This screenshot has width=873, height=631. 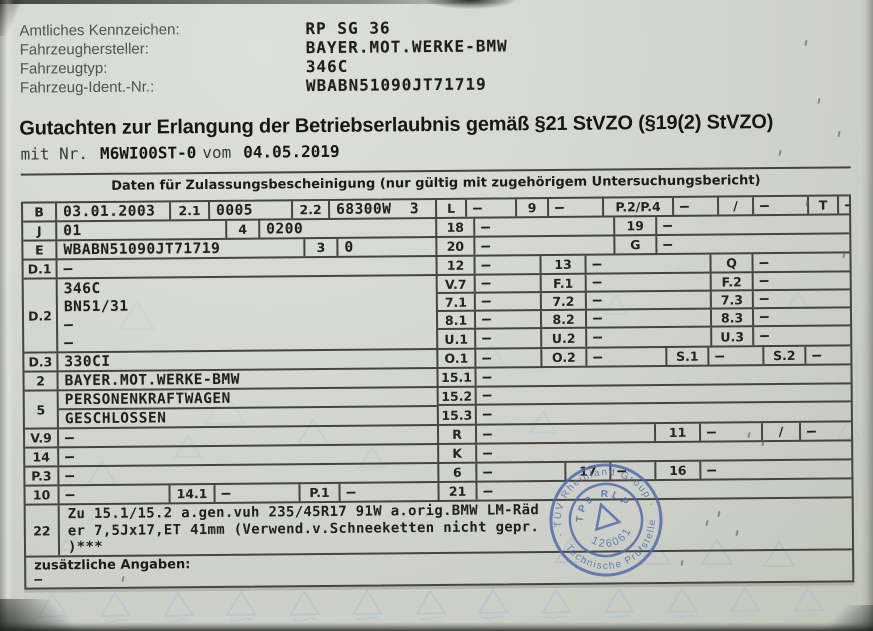 I want to click on right-subrows: V.7 – F.1 – F.2 – 7.1 – 7.2 – 7.3 –, so click(x=644, y=310).